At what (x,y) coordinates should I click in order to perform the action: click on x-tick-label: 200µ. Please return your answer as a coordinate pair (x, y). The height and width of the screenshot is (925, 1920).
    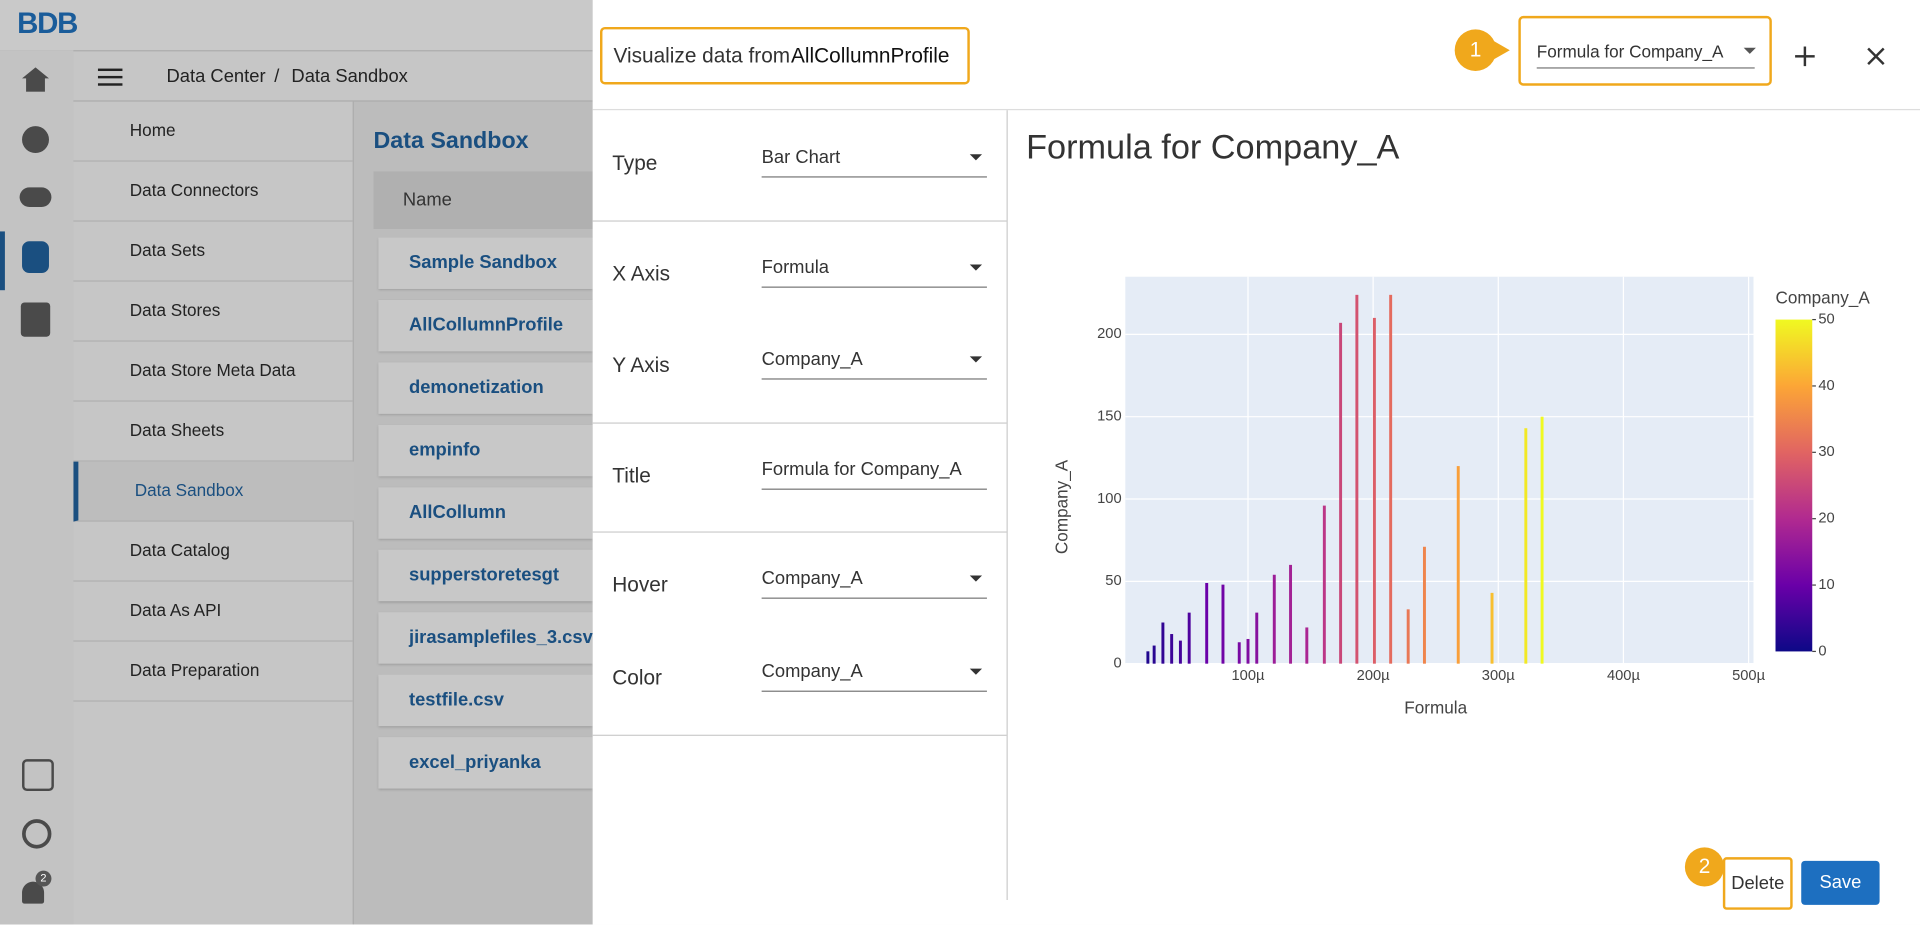
    Looking at the image, I should click on (1374, 676).